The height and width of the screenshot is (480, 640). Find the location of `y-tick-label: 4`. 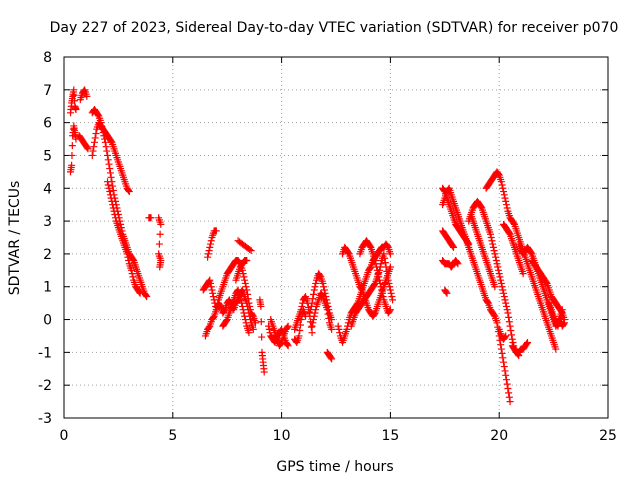

y-tick-label: 4 is located at coordinates (47, 189).